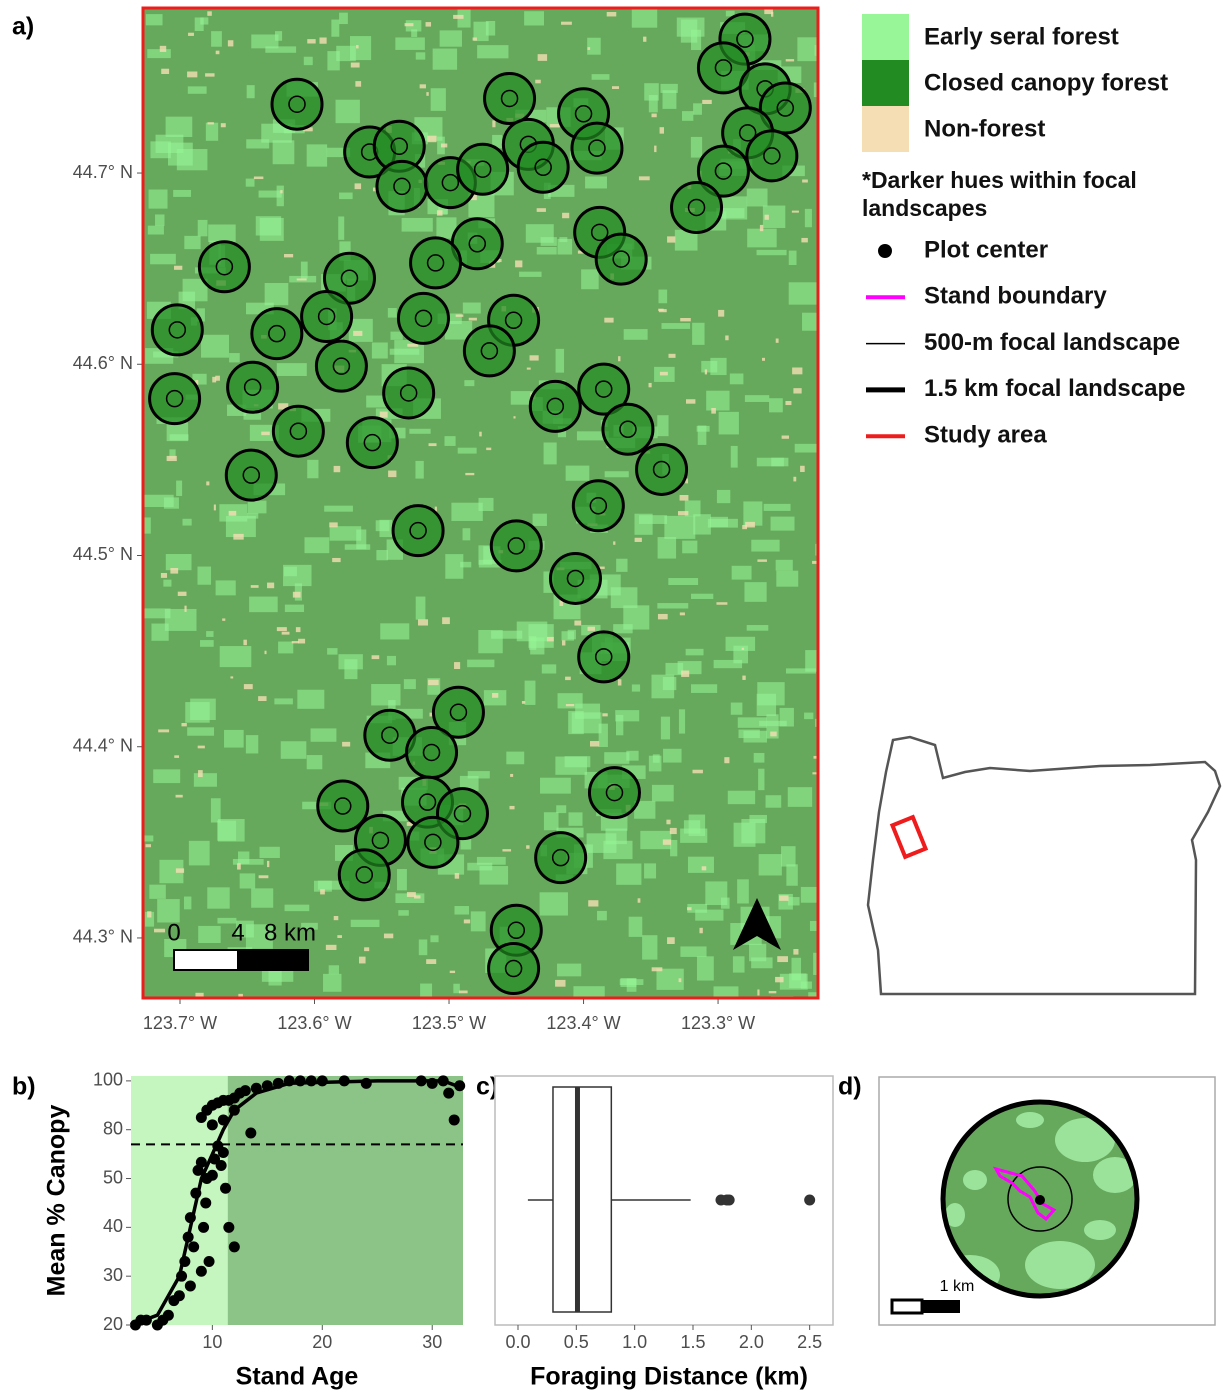  What do you see at coordinates (941, 1306) in the screenshot?
I see `scale-bar-black` at bounding box center [941, 1306].